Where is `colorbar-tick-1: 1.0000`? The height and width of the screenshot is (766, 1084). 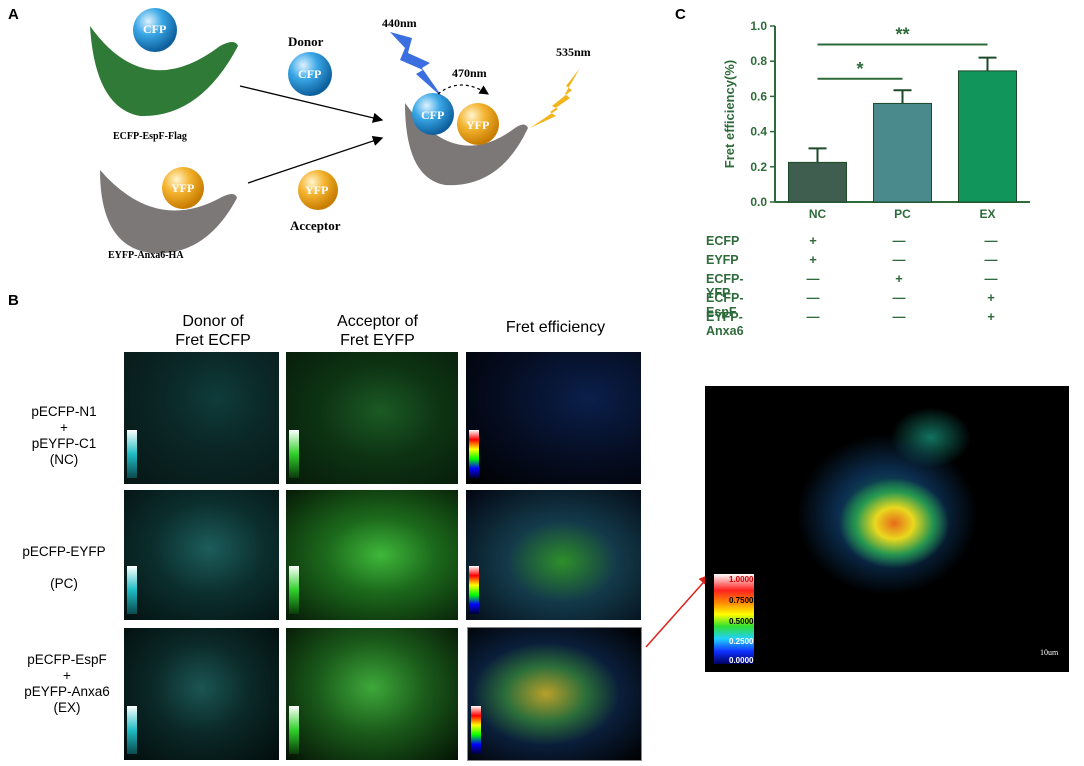
colorbar-tick-1: 1.0000 is located at coordinates (741, 579).